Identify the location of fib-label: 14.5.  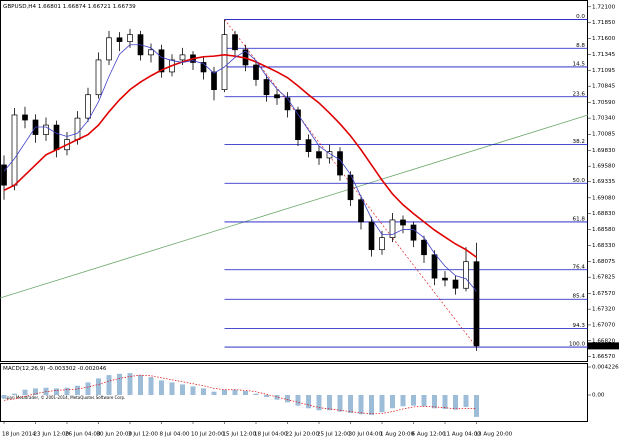
(579, 64).